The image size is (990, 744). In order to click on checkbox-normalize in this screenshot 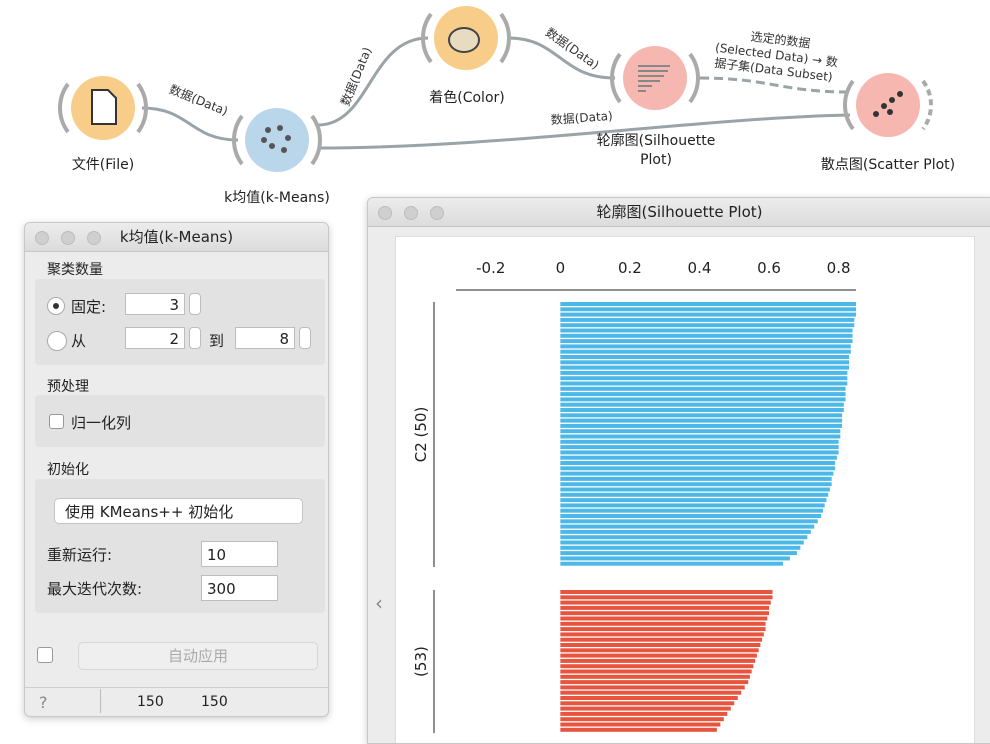, I will do `click(56, 421)`.